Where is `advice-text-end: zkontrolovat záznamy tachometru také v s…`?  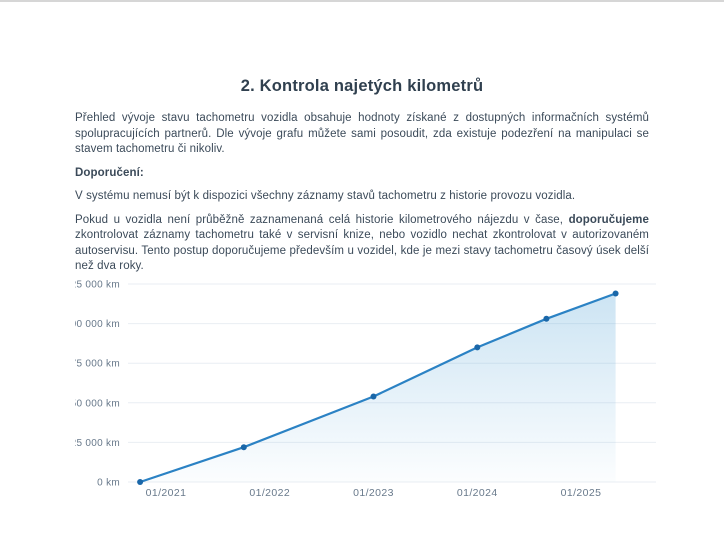 advice-text-end: zkontrolovat záznamy tachometru také v s… is located at coordinates (362, 250).